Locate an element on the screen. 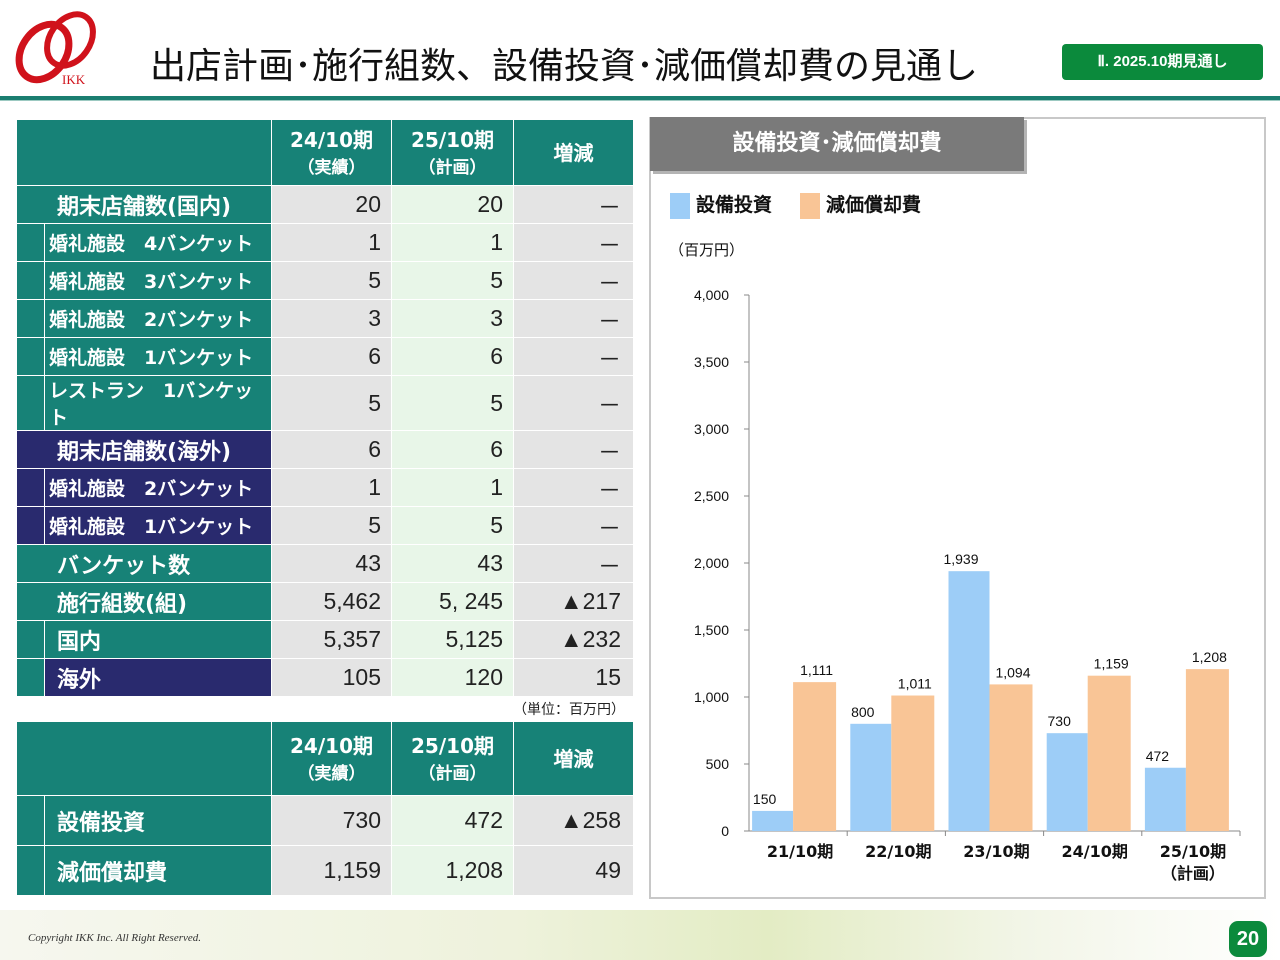 Image resolution: width=1280 pixels, height=960 pixels. cell-plan: 472 is located at coordinates (452, 820).